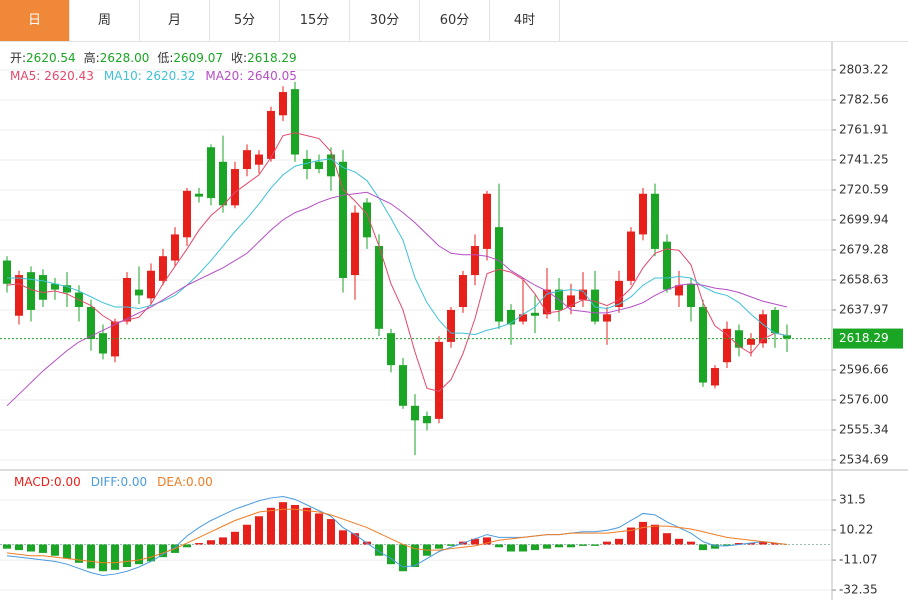 This screenshot has width=908, height=600. I want to click on y-tick-label: 2761.91, so click(864, 129).